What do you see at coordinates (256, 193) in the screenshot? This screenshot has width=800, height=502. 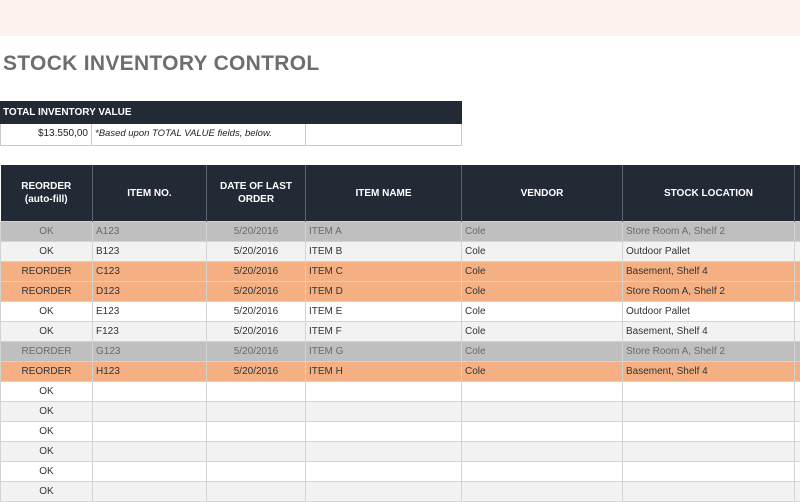 I see `header-date-last-order: DATE OF LAST ORDER` at bounding box center [256, 193].